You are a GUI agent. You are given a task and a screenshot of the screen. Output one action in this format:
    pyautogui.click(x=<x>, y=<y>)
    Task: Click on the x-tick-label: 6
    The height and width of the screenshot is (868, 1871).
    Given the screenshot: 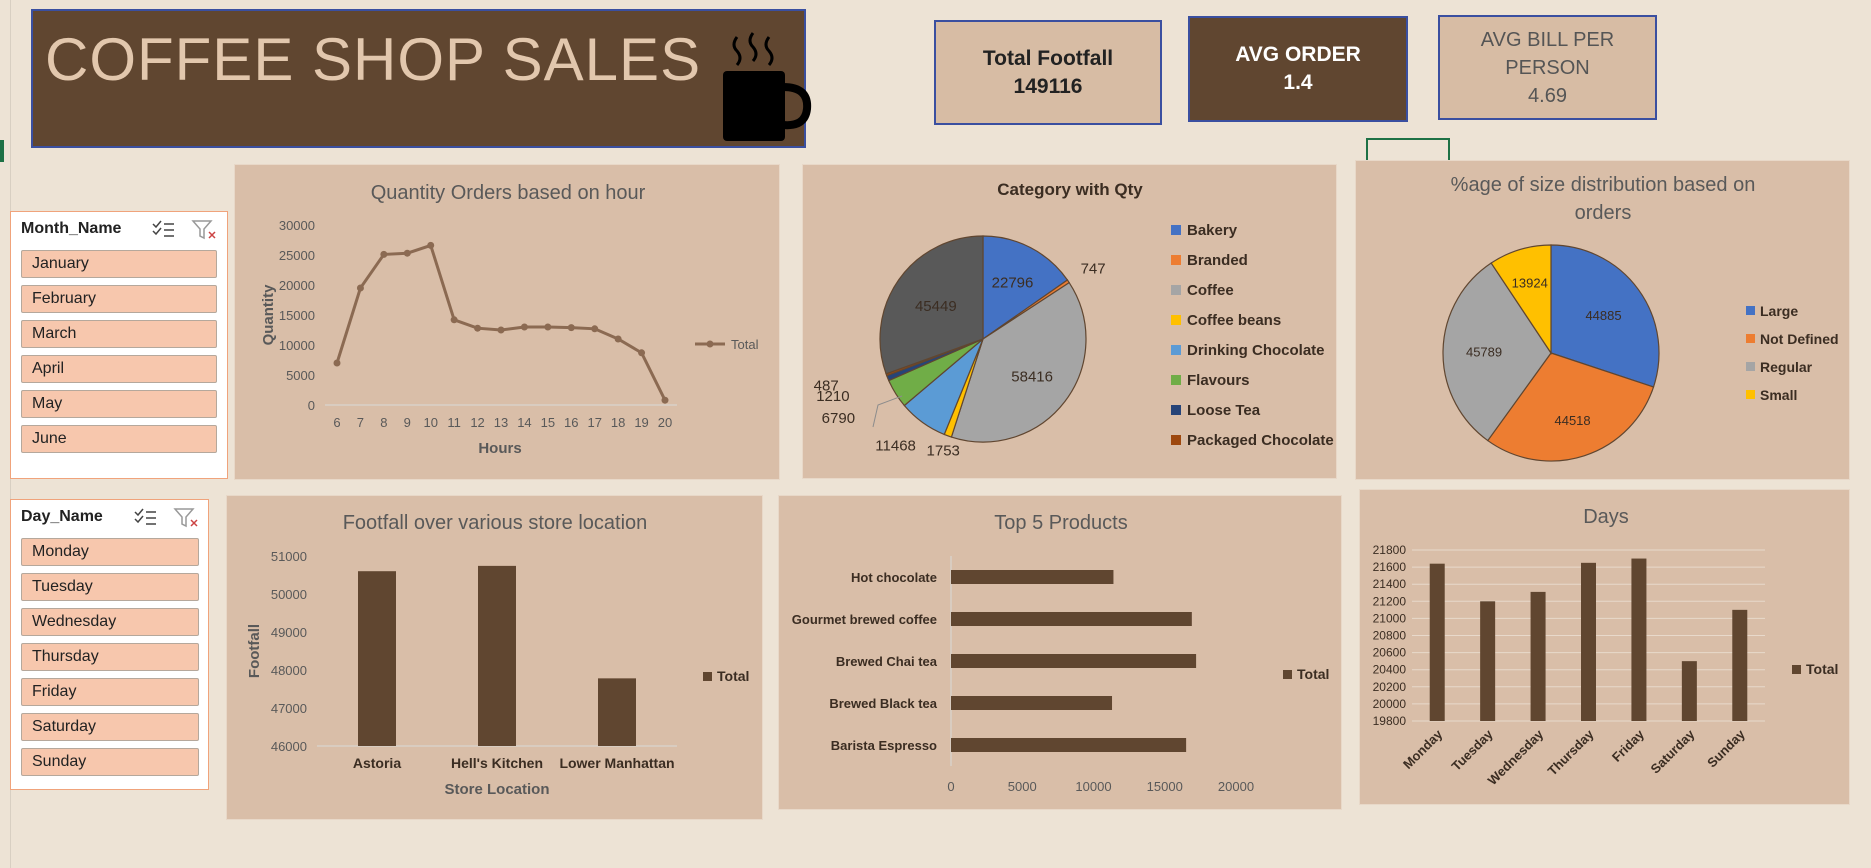 What is the action you would take?
    pyautogui.click(x=336, y=422)
    